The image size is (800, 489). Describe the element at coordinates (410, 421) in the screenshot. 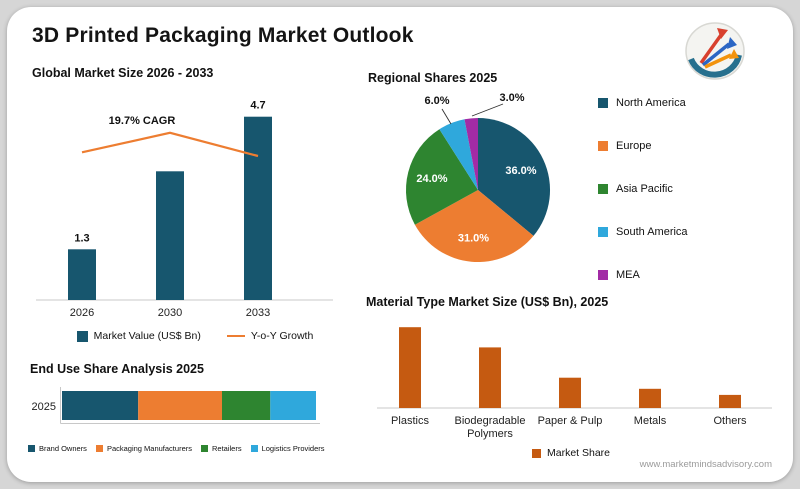

I see `x-axis-label: Plastics` at that location.